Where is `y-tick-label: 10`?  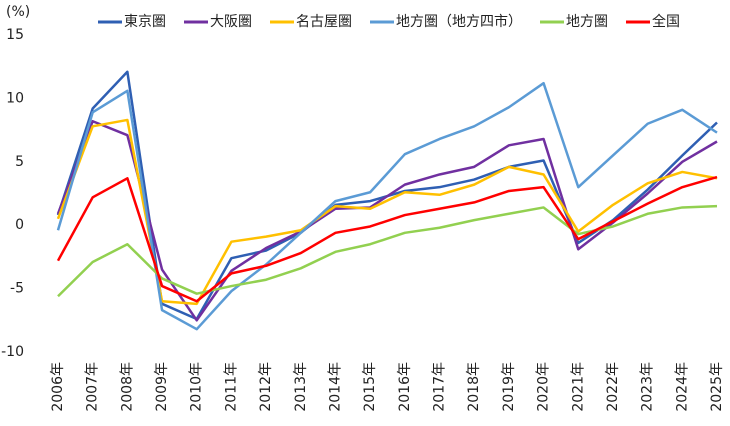 y-tick-label: 10 is located at coordinates (15, 98).